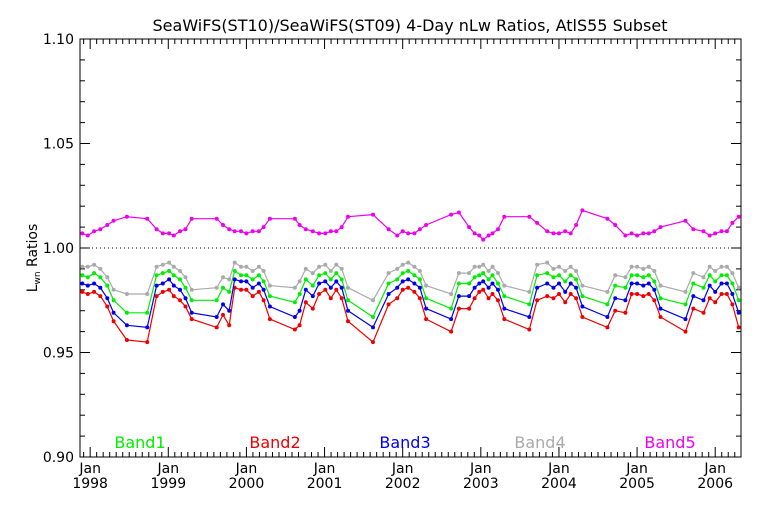  I want to click on series-band3, so click(410, 303).